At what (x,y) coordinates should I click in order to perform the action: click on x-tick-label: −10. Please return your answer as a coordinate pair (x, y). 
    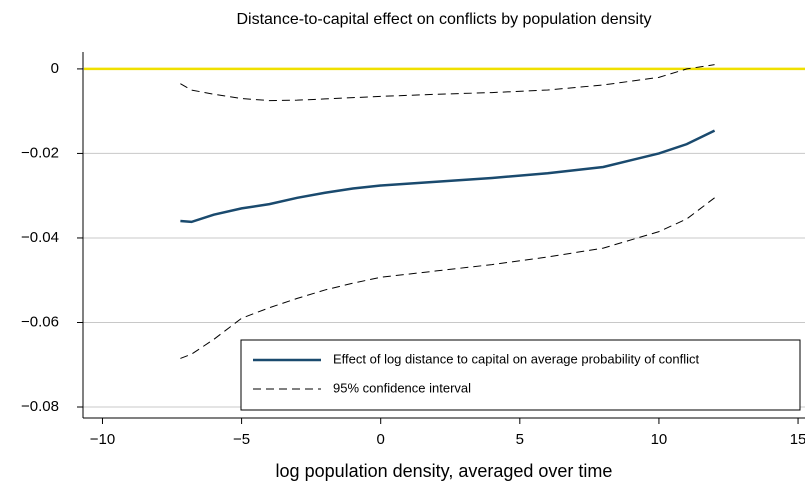
    Looking at the image, I should click on (102, 439).